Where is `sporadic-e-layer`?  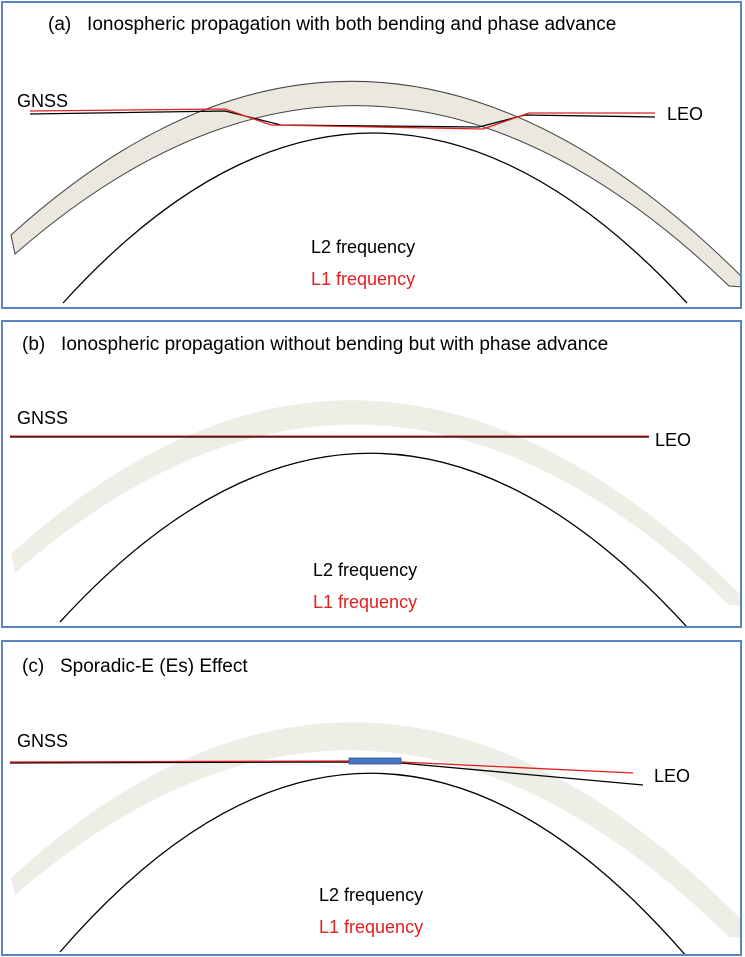
sporadic-e-layer is located at coordinates (375, 761).